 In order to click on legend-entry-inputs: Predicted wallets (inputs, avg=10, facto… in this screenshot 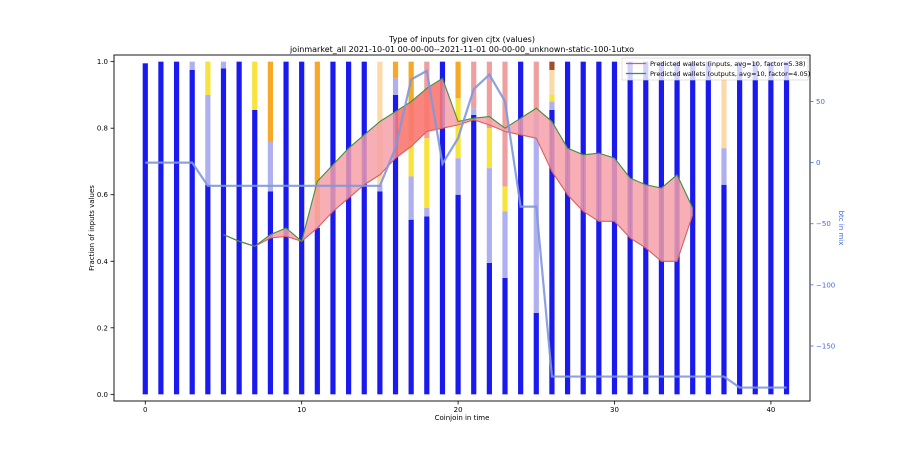, I will do `click(728, 64)`.